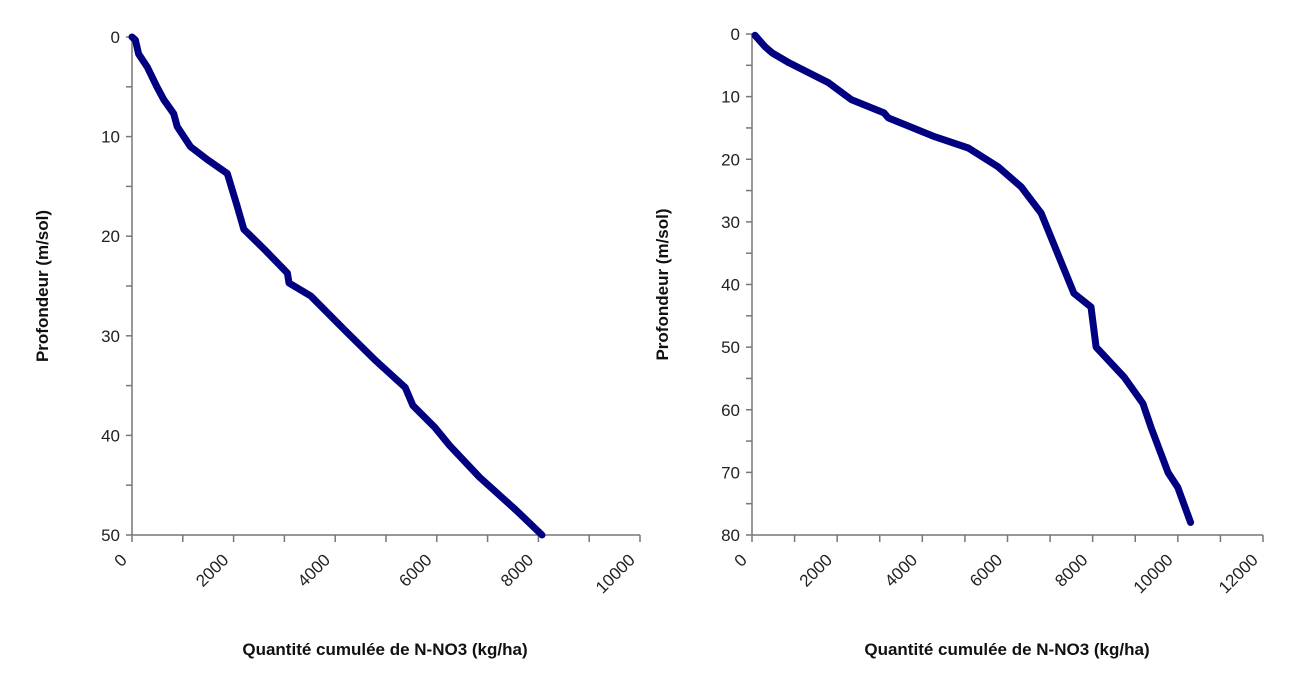 Image resolution: width=1304 pixels, height=682 pixels. Describe the element at coordinates (730, 472) in the screenshot. I see `y-tick-label: 70` at that location.